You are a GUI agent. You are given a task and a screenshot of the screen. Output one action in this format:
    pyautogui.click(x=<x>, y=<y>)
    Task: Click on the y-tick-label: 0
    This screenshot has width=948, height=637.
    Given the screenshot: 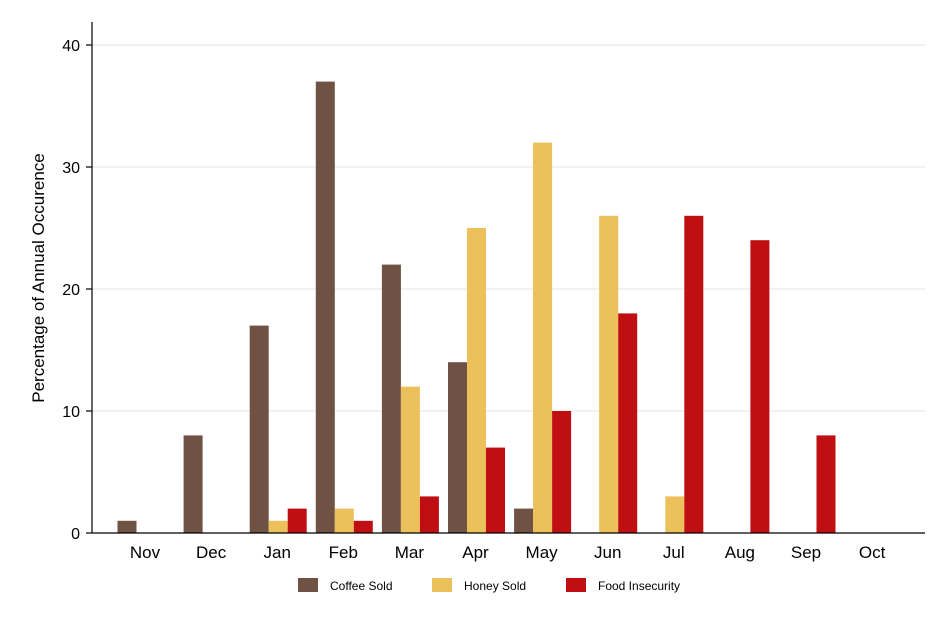 What is the action you would take?
    pyautogui.click(x=75, y=534)
    